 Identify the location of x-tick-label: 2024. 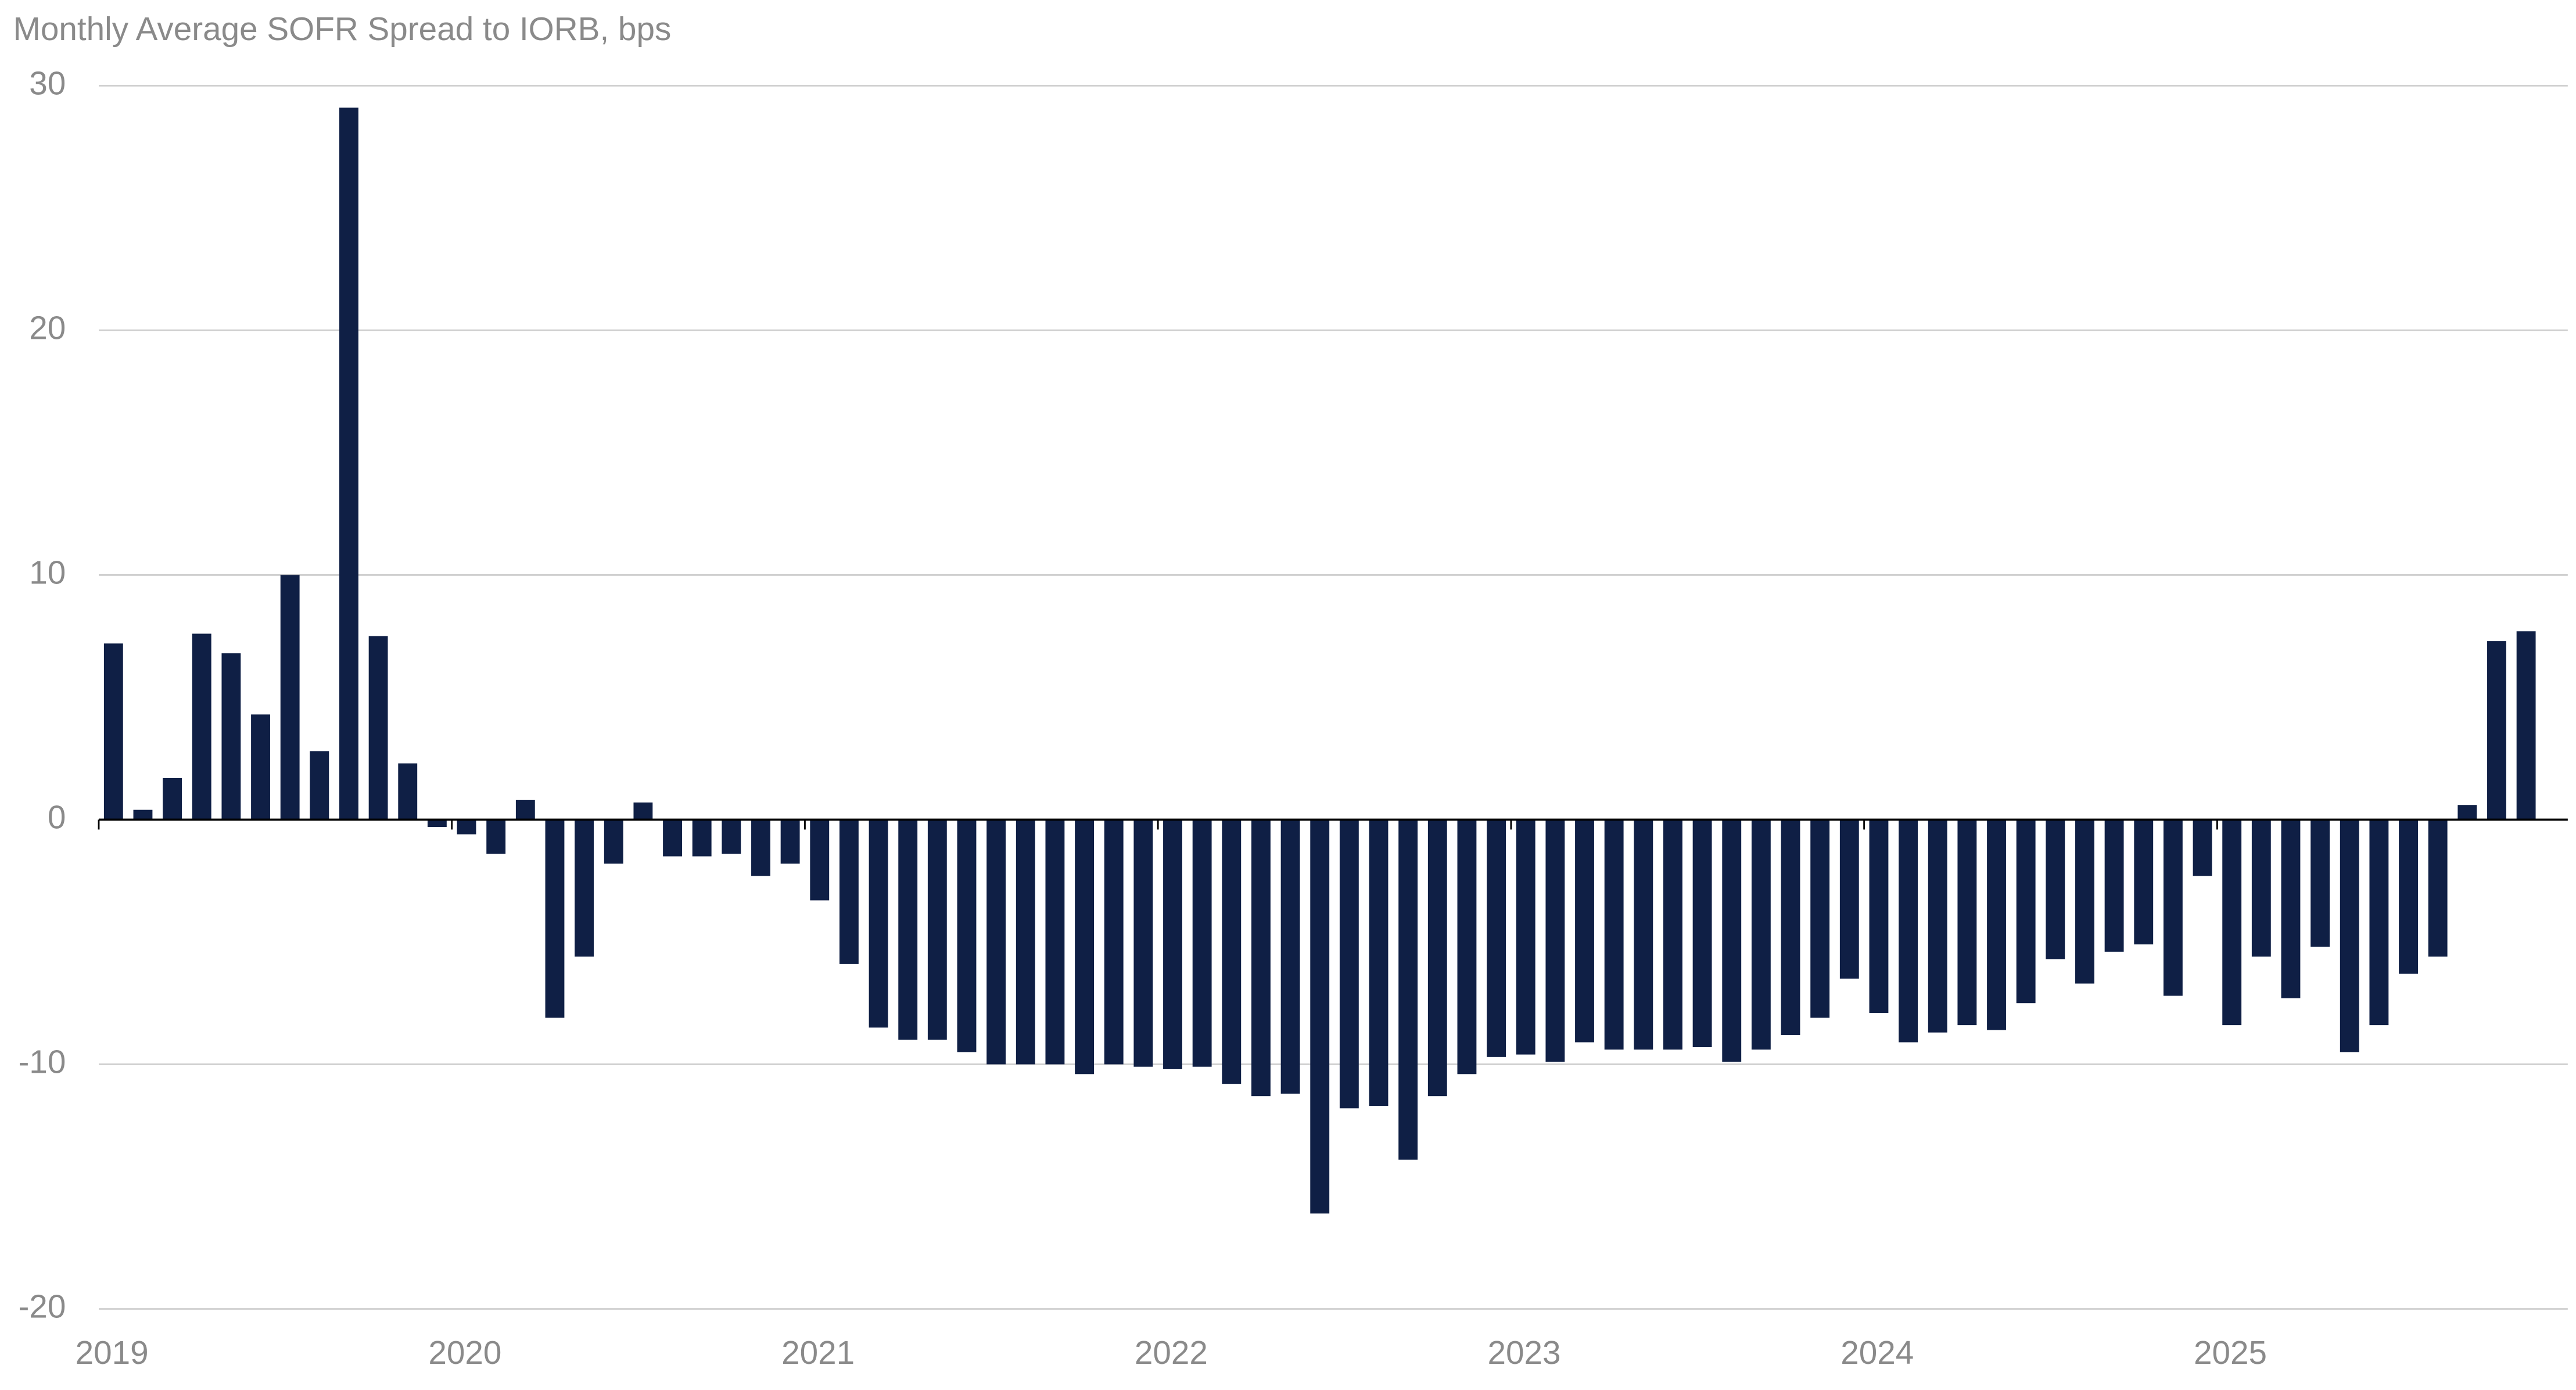
(1877, 1353).